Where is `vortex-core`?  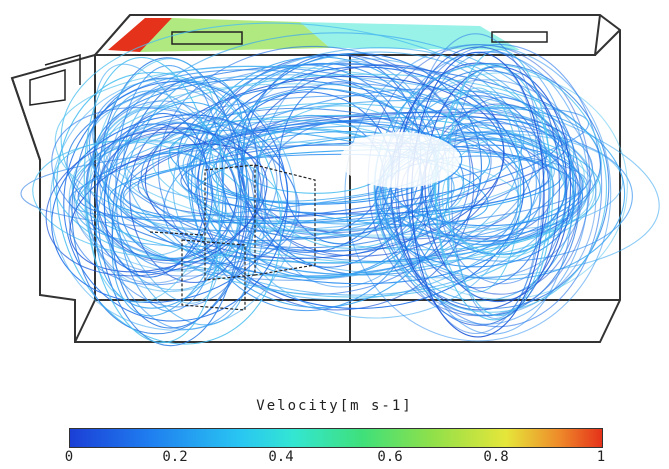
vortex-core is located at coordinates (400, 160).